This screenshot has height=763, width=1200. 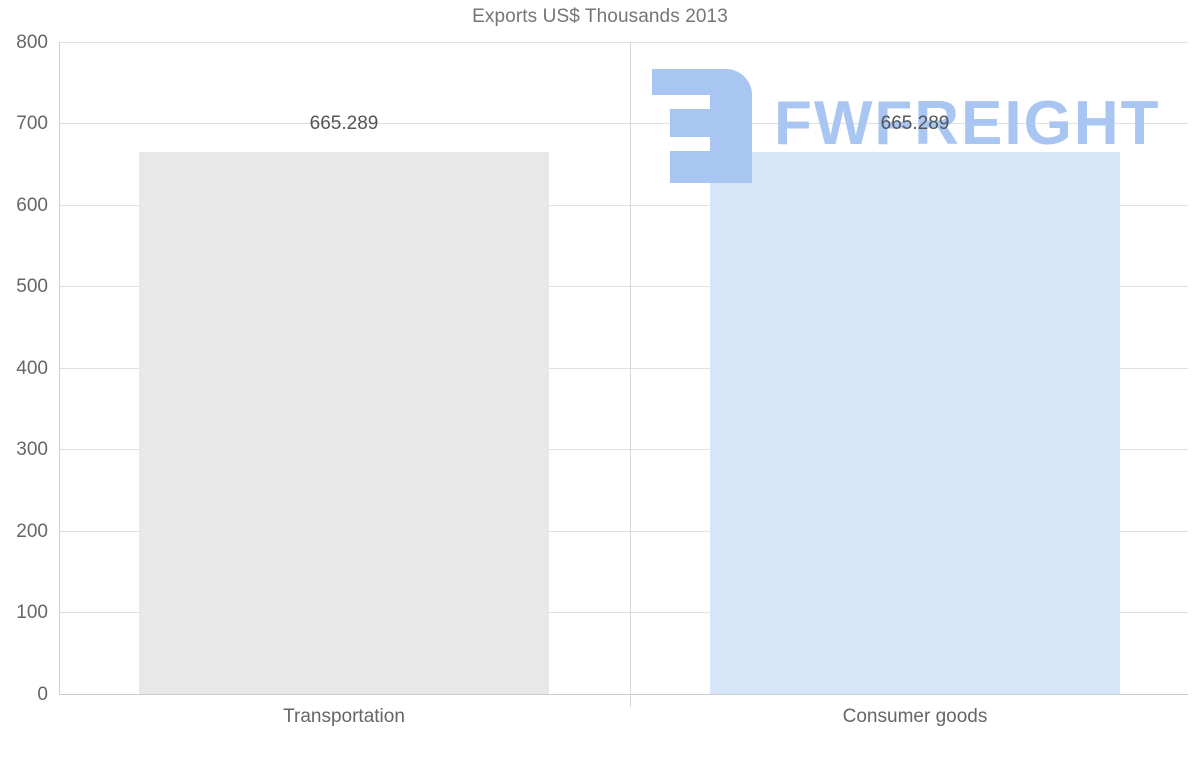 I want to click on chart-title: Exports US$ Thousands 2013, so click(x=600, y=16).